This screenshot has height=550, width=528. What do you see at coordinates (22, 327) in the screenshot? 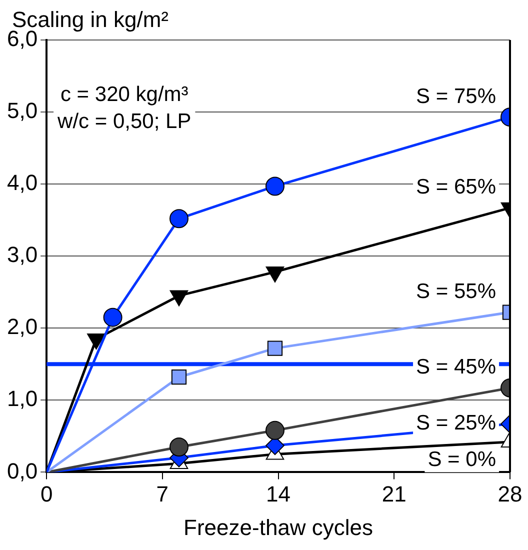
I see `y-tick-label: 2,0` at bounding box center [22, 327].